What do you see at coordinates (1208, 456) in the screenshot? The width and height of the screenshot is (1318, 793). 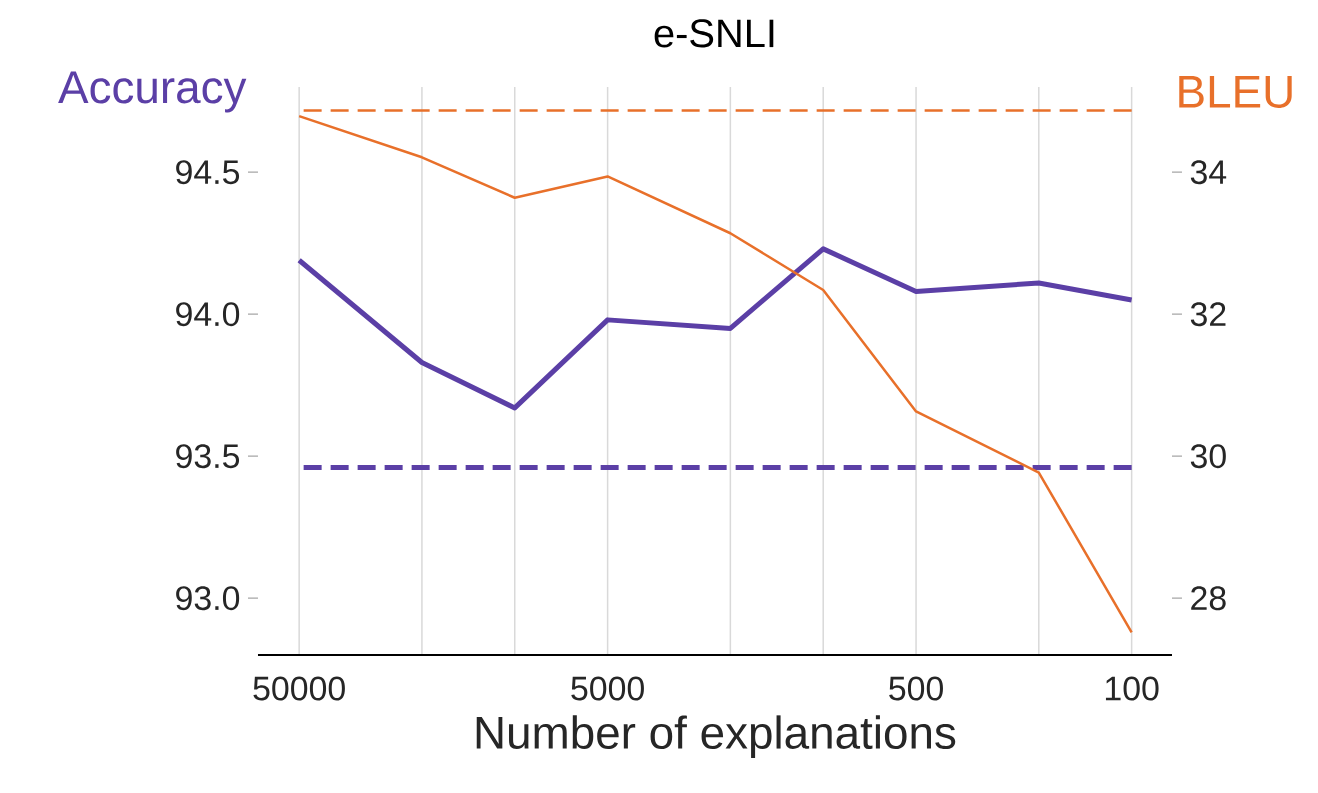 I see `y2-tick-label: 30` at bounding box center [1208, 456].